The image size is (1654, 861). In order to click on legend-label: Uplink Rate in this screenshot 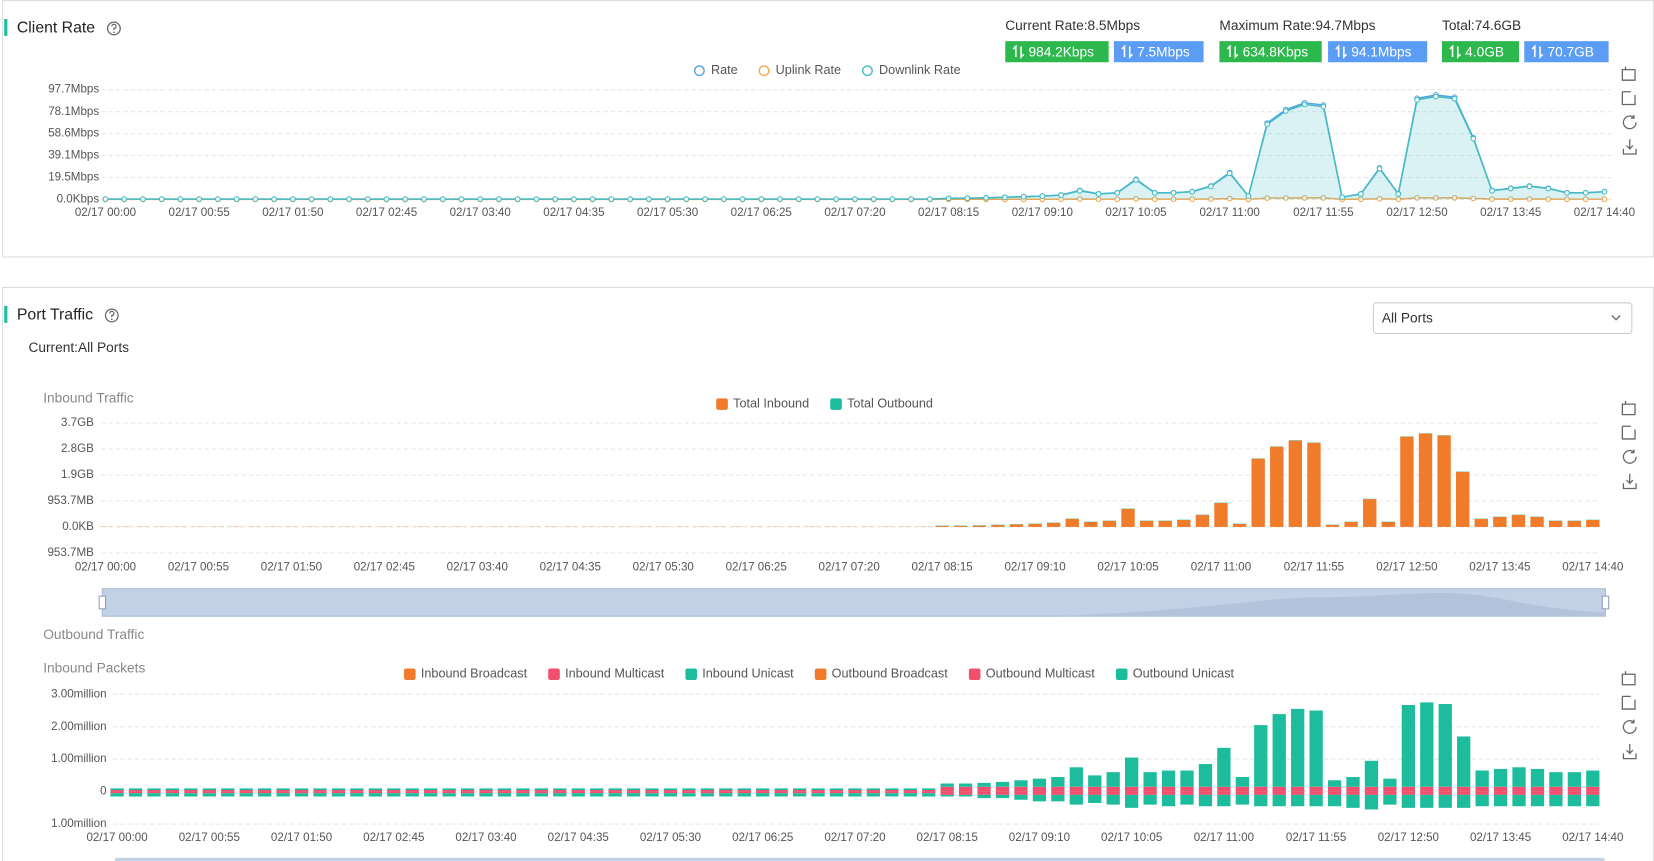, I will do `click(808, 70)`.